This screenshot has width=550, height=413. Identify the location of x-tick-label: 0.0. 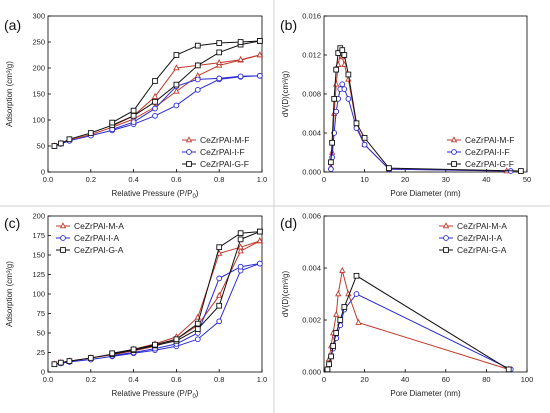
(48, 179).